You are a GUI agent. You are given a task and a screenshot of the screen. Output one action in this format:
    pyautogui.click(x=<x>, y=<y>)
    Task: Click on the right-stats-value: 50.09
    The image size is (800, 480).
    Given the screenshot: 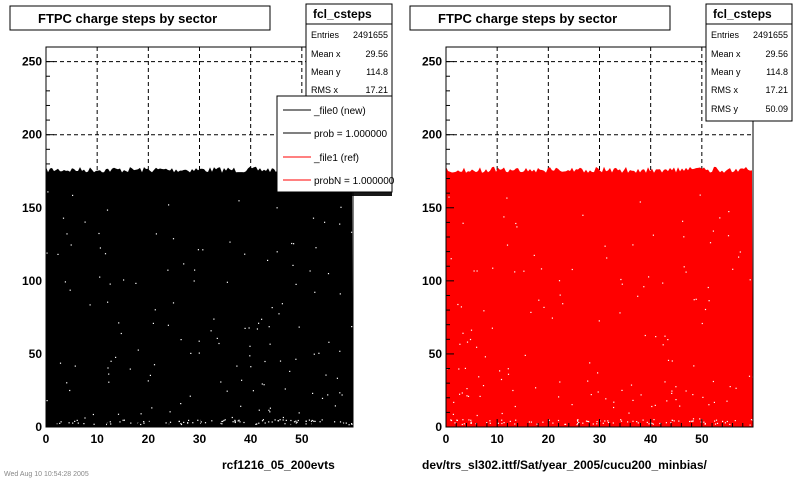 What is the action you would take?
    pyautogui.click(x=776, y=109)
    